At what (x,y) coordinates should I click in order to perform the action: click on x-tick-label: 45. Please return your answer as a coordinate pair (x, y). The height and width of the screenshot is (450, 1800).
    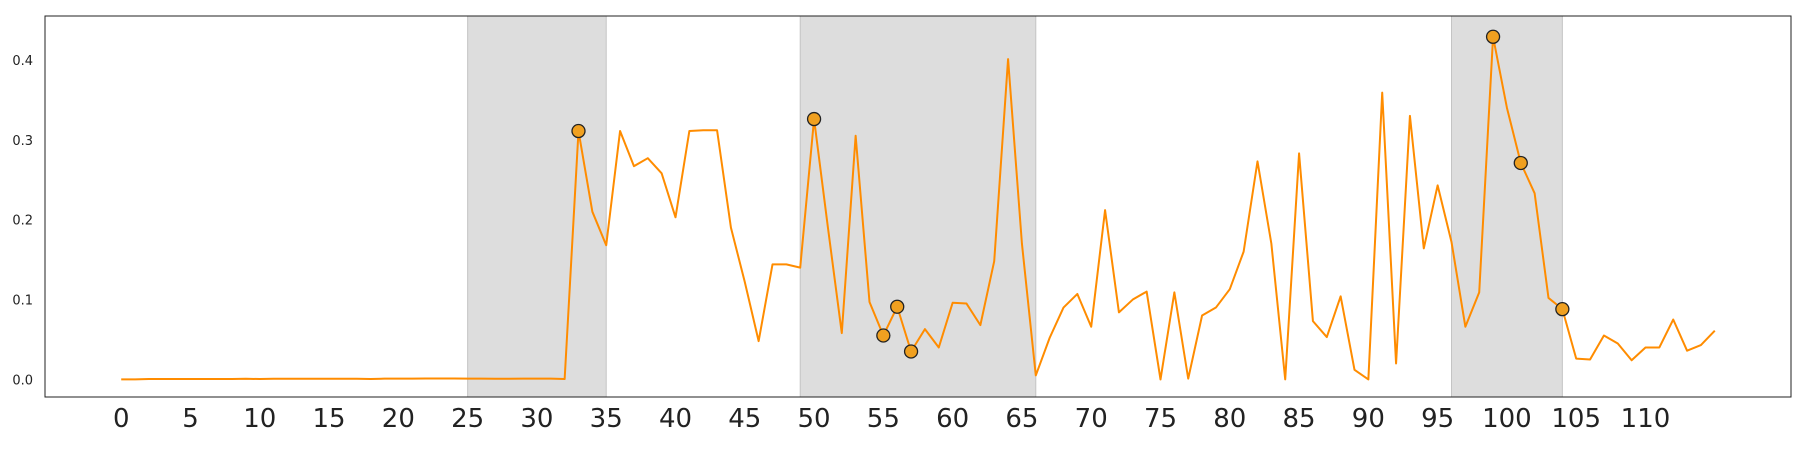
    Looking at the image, I should click on (744, 419).